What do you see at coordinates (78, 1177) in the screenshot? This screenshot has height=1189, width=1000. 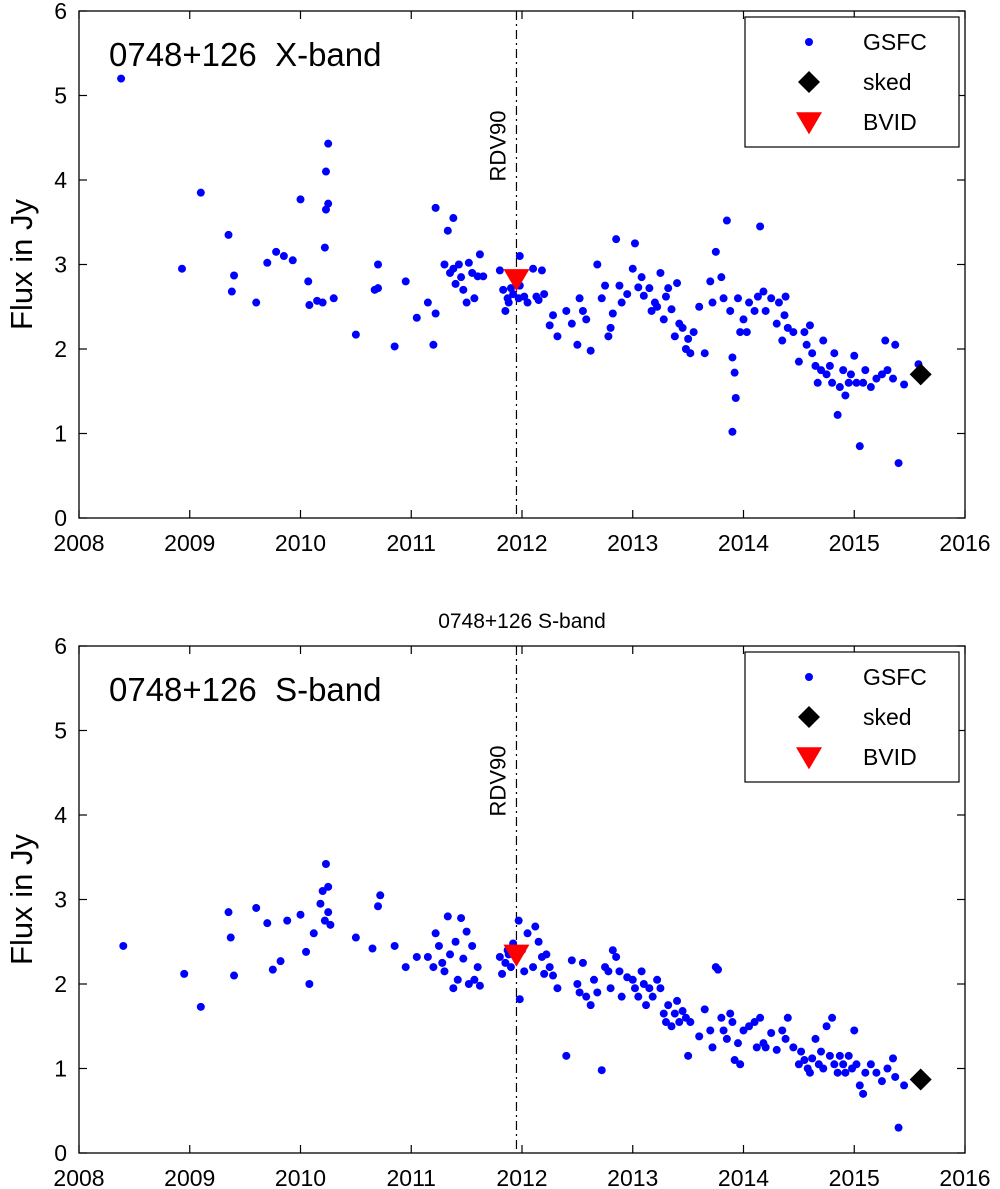 I see `x-tick-label: 2008` at bounding box center [78, 1177].